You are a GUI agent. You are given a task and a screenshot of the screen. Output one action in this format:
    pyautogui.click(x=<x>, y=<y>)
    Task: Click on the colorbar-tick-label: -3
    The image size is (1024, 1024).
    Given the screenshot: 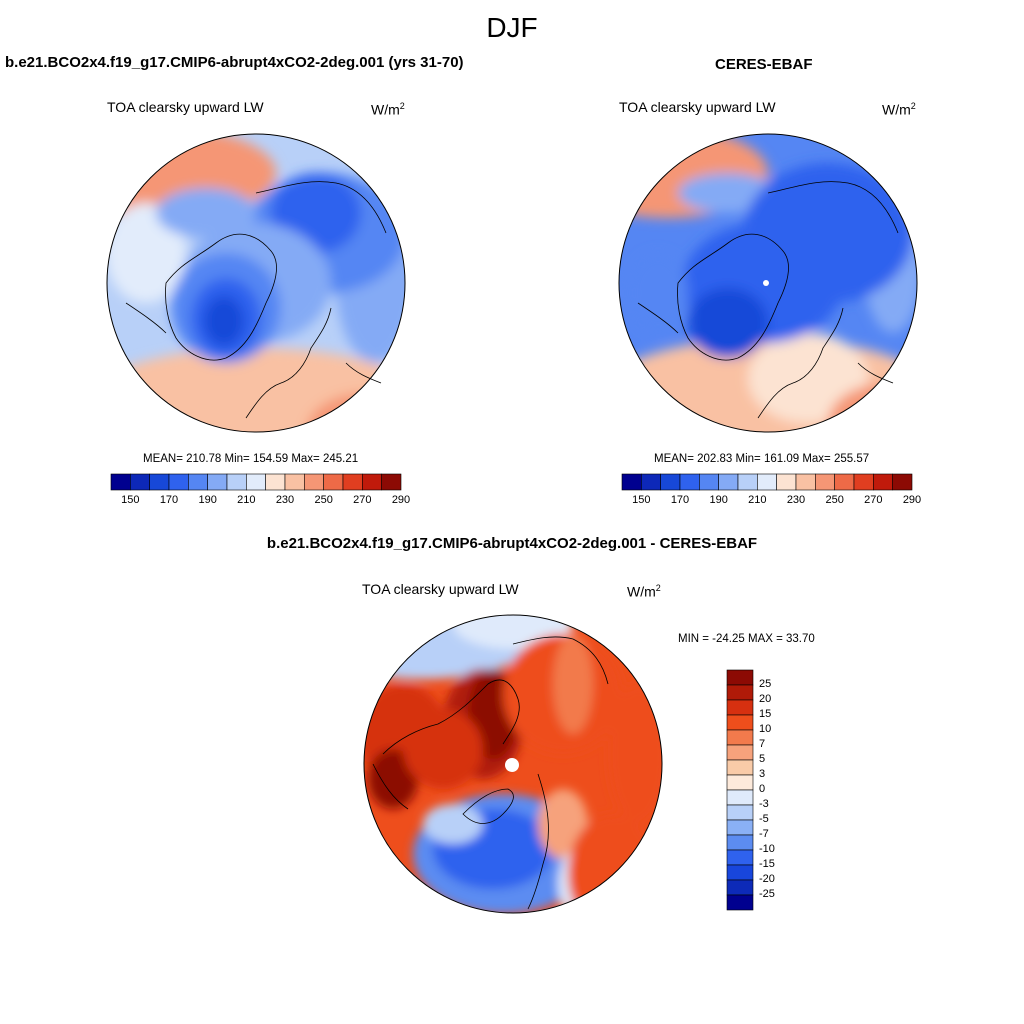 What is the action you would take?
    pyautogui.click(x=764, y=804)
    